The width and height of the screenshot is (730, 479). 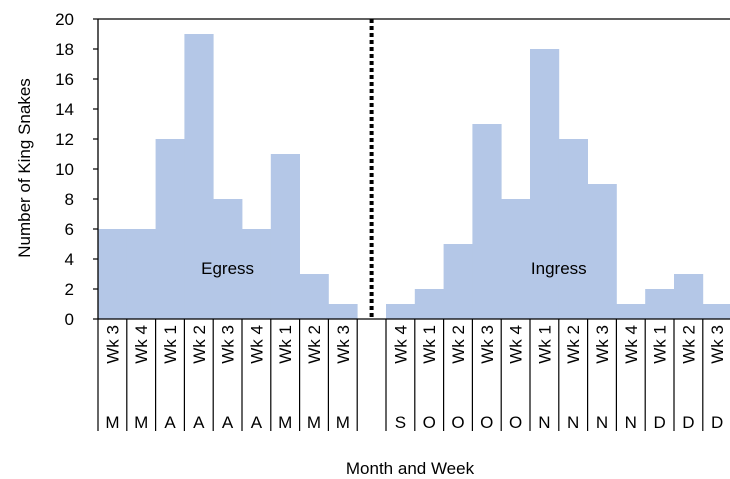 What do you see at coordinates (559, 268) in the screenshot?
I see `group-label-ingress: Ingress` at bounding box center [559, 268].